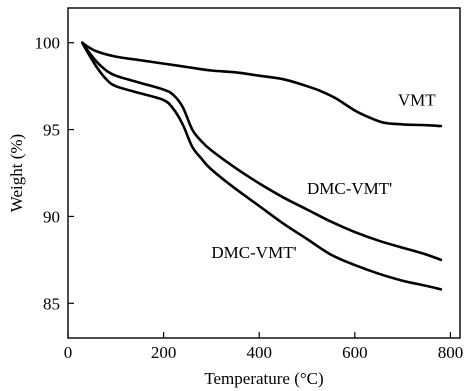 The width and height of the screenshot is (468, 391). I want to click on x-tick-label: 200, so click(164, 352).